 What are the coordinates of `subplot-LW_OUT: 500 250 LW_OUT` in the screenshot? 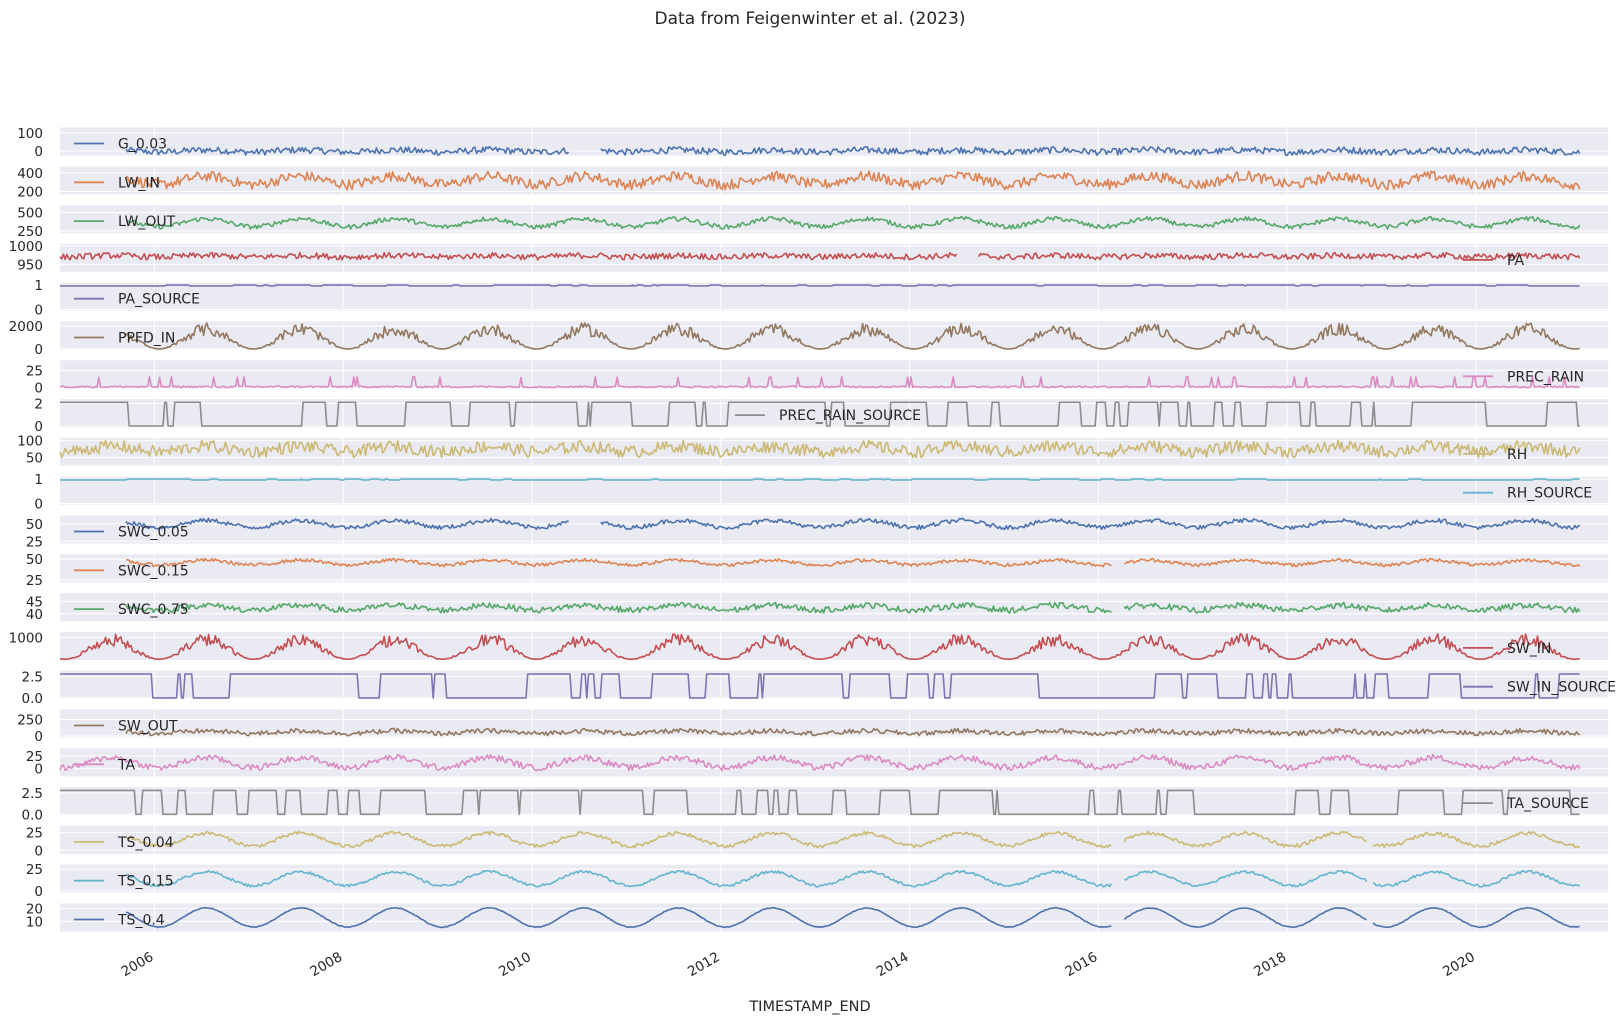 It's located at (812, 222).